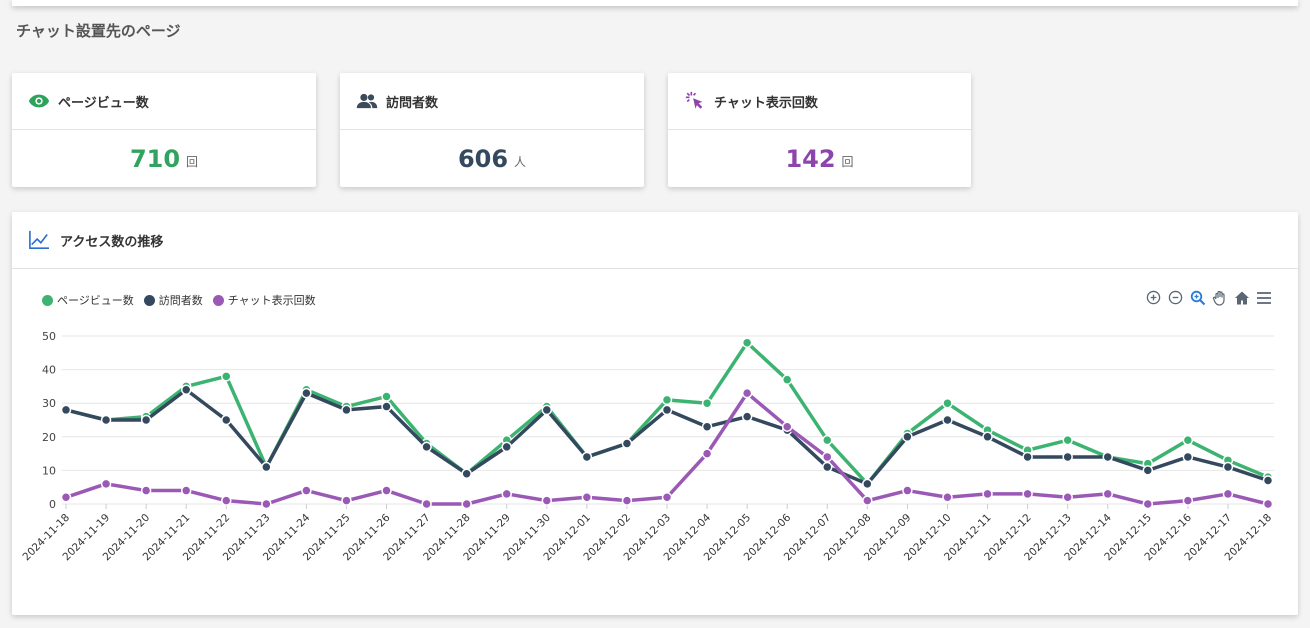 This screenshot has width=1310, height=628. I want to click on reset-home-icon, so click(1241, 297).